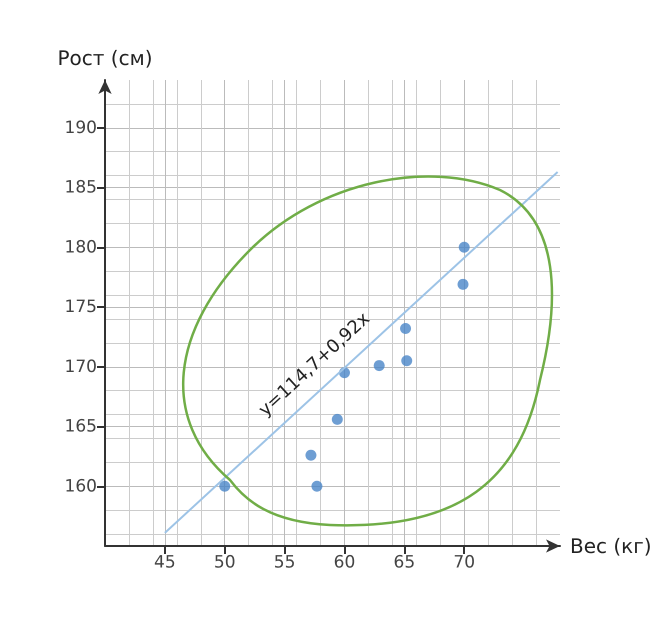  I want to click on x-axis-title: Вес (кг), so click(611, 546).